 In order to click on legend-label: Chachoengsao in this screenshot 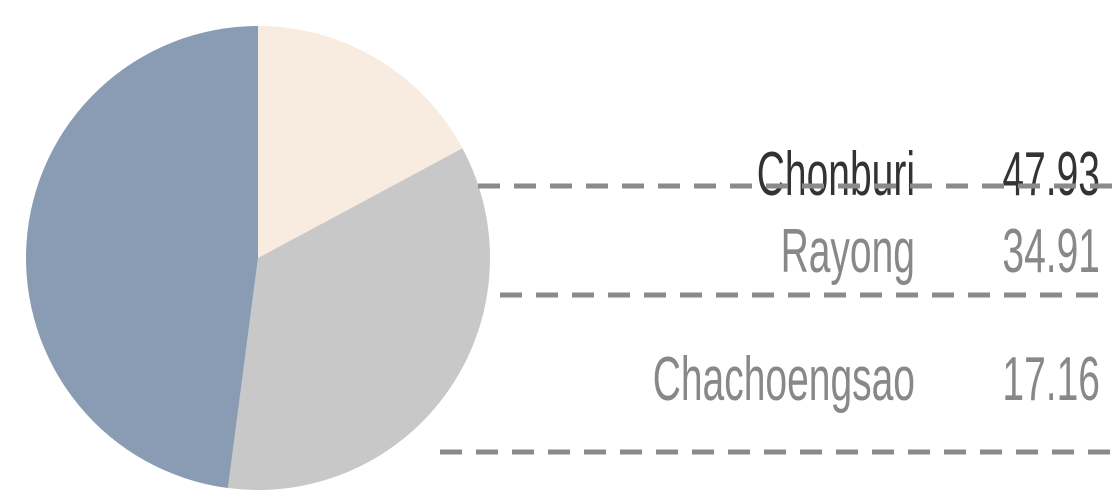, I will do `click(784, 380)`.